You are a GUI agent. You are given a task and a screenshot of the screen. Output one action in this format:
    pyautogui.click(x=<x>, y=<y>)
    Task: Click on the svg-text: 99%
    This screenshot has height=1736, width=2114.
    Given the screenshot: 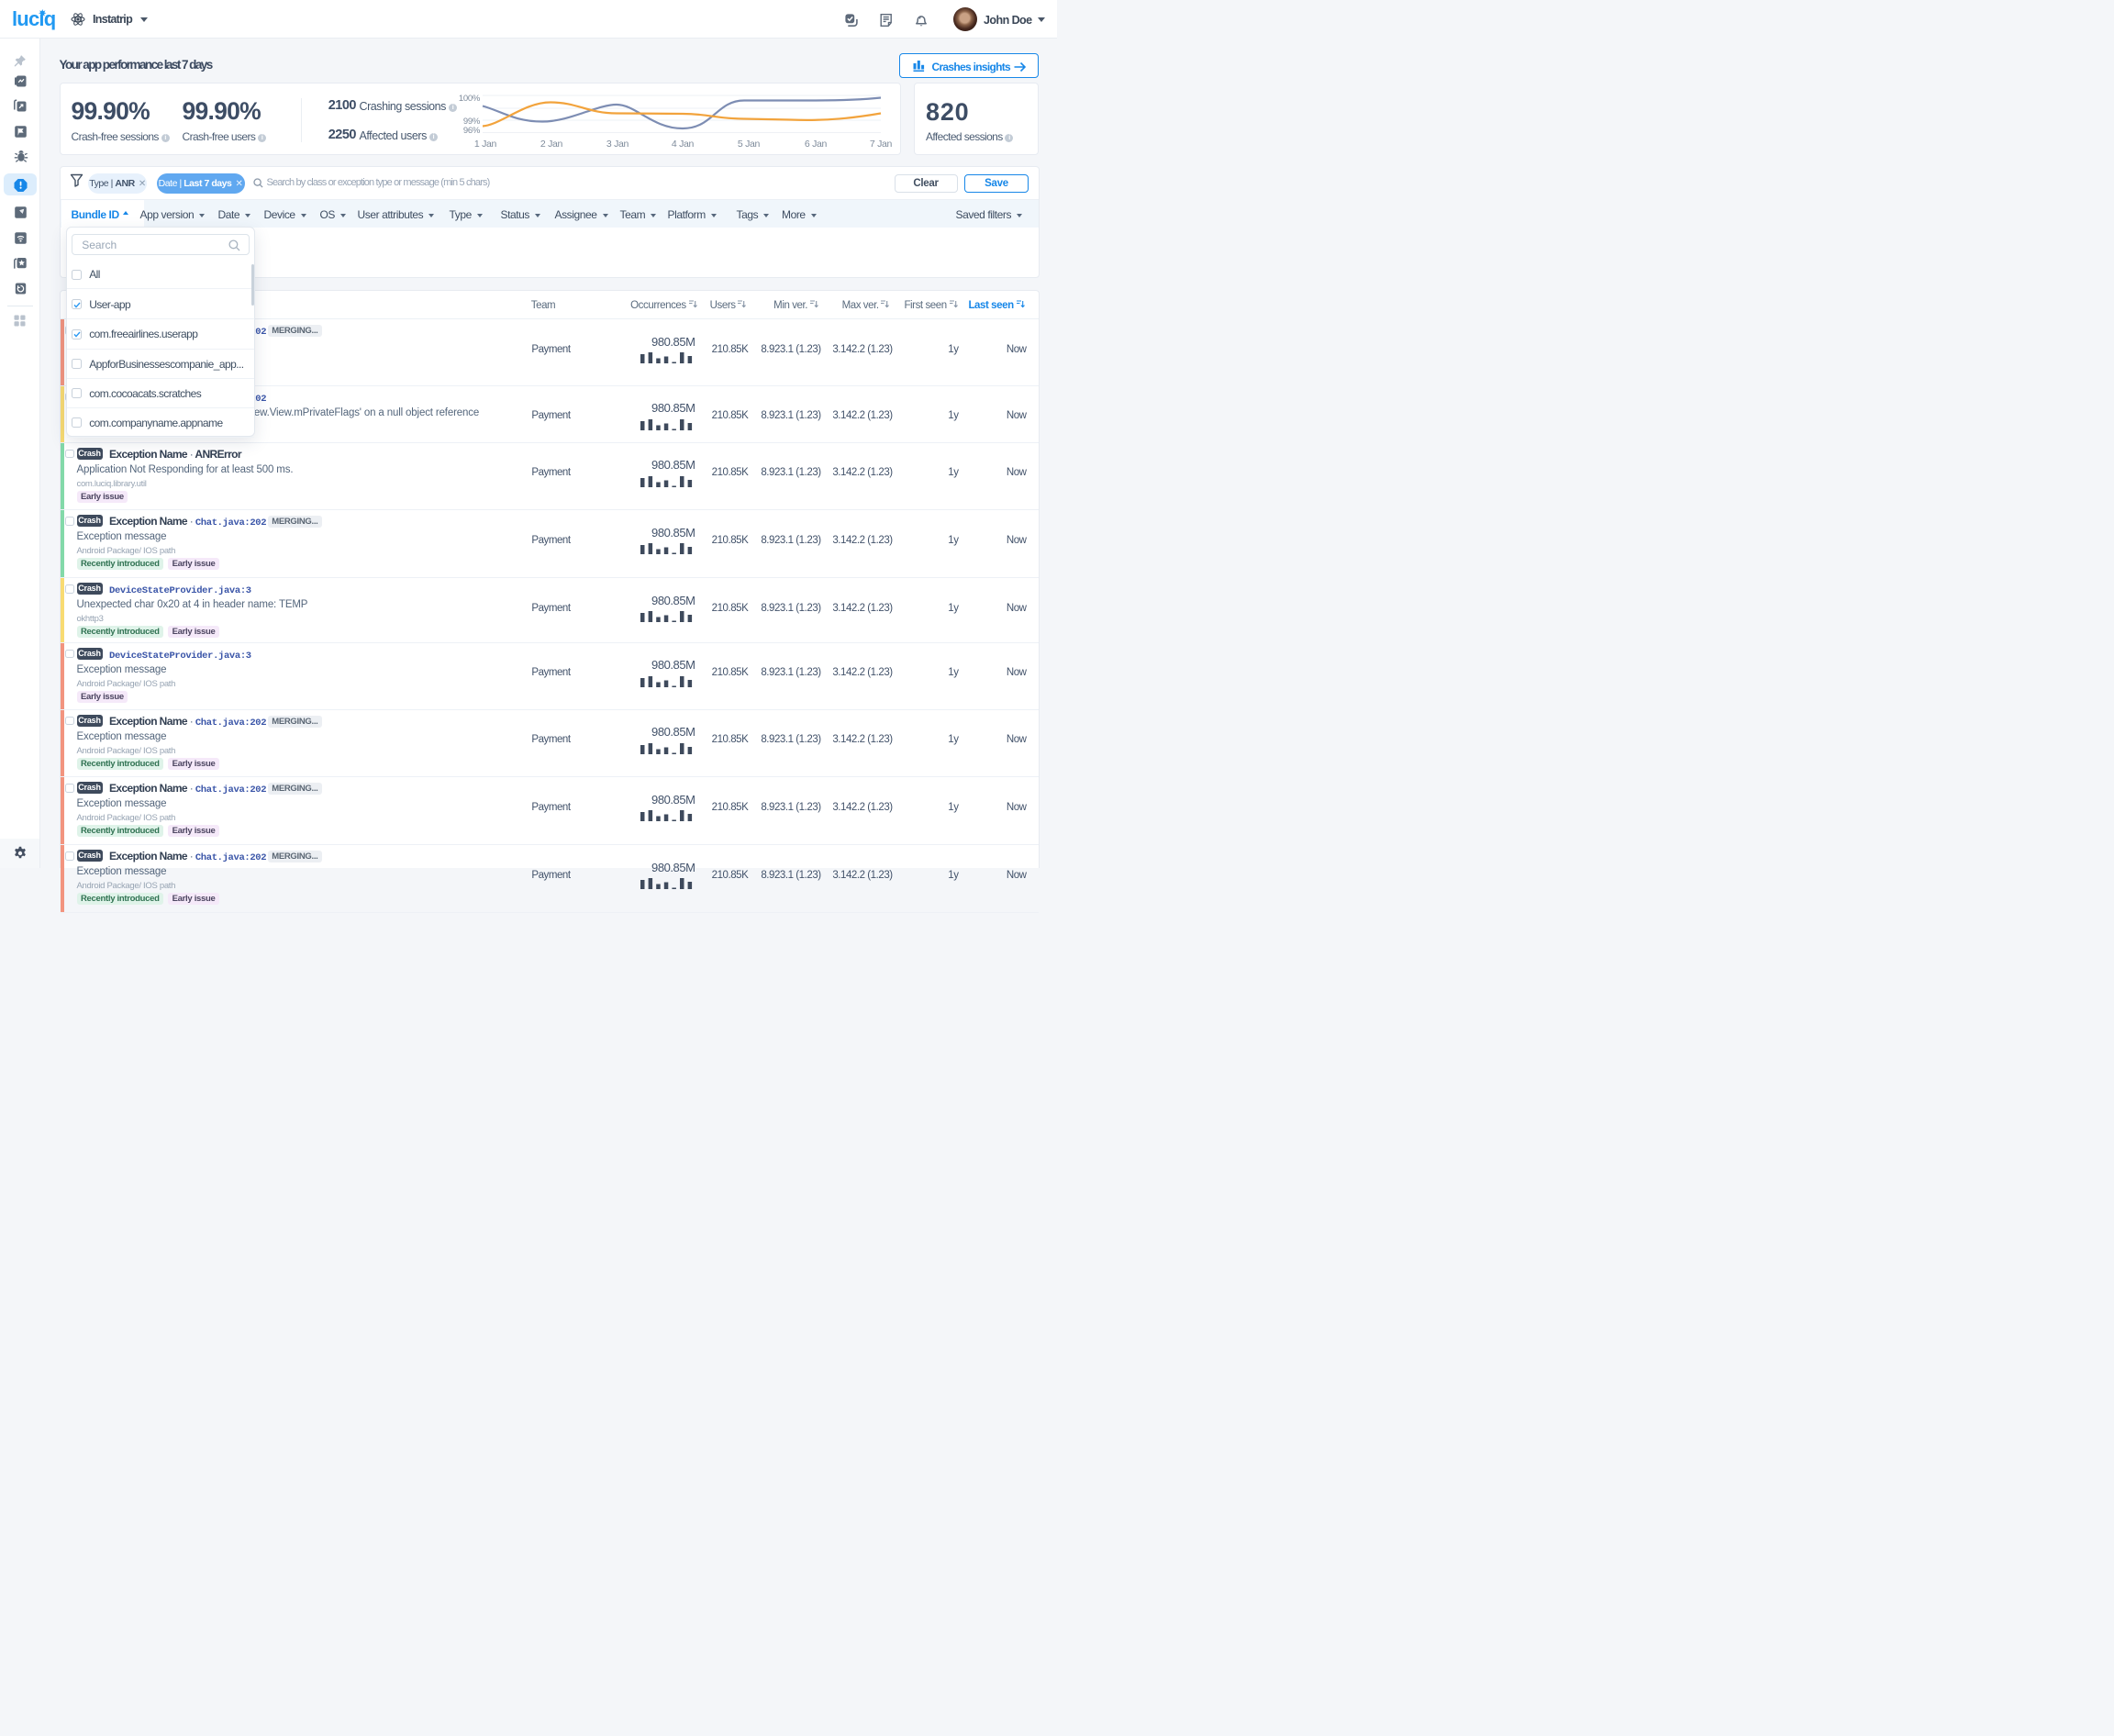 What is the action you would take?
    pyautogui.click(x=471, y=122)
    